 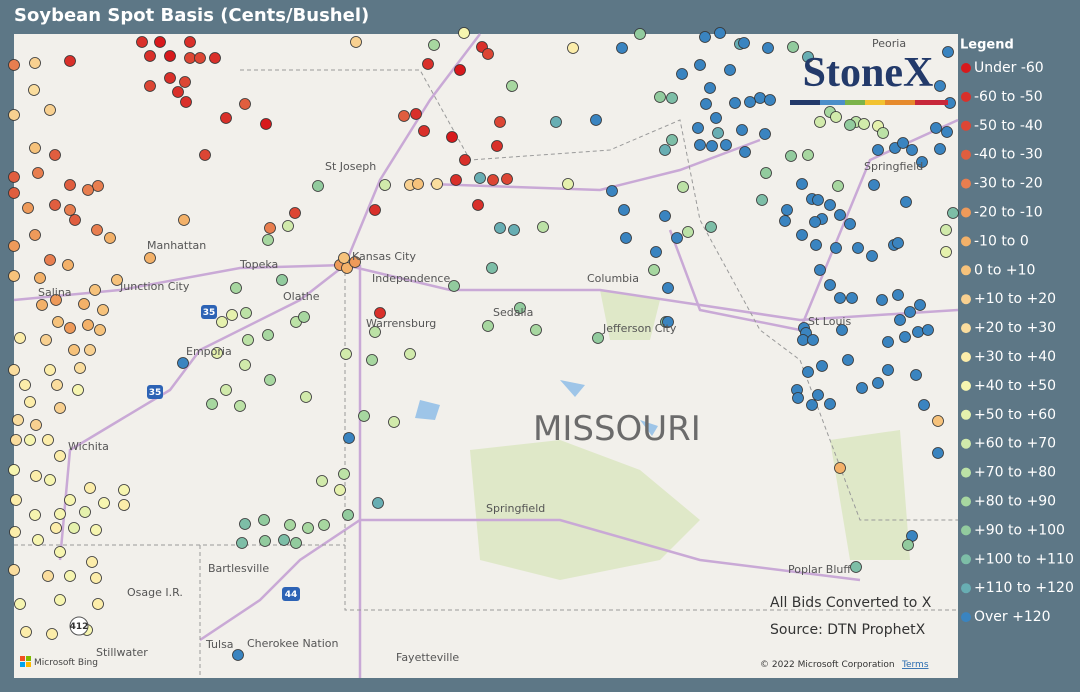 I want to click on terms-link: Terms, so click(x=915, y=665).